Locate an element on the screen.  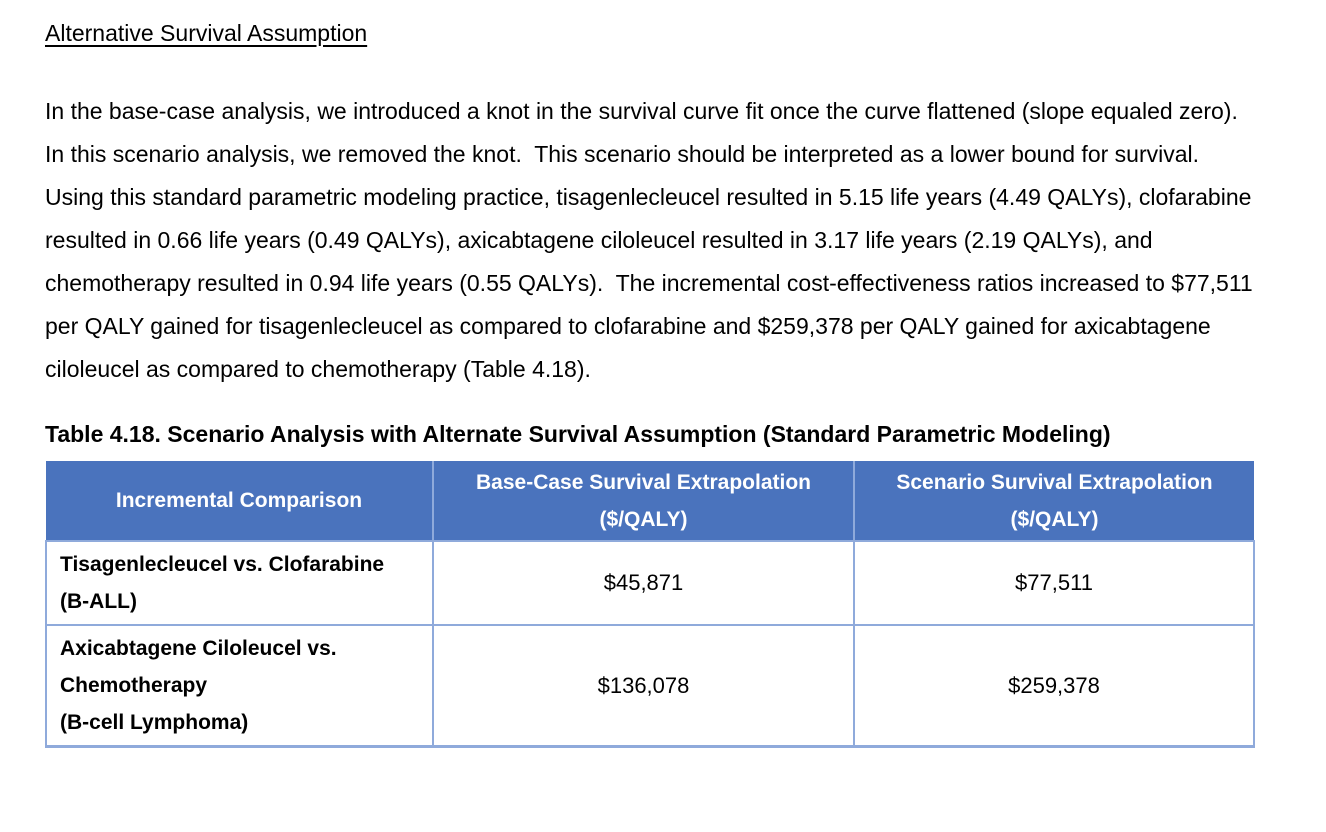
row-label-line: Tisagenlecleucel vs. Clofarabine is located at coordinates (222, 564).